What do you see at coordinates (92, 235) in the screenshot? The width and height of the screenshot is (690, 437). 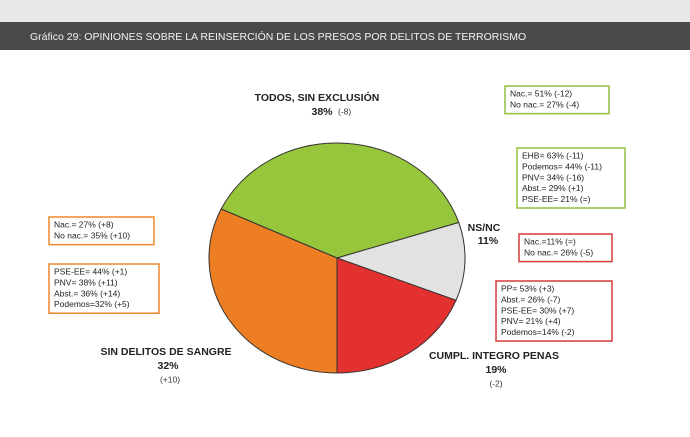 I see `annotation-line: No nac.= 35% (+10)` at bounding box center [92, 235].